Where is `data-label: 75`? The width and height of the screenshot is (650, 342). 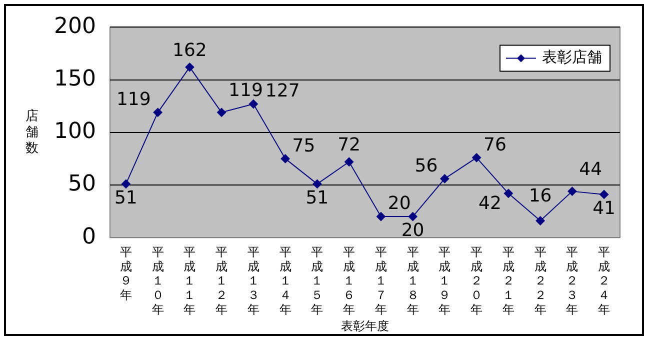
data-label: 75 is located at coordinates (304, 145).